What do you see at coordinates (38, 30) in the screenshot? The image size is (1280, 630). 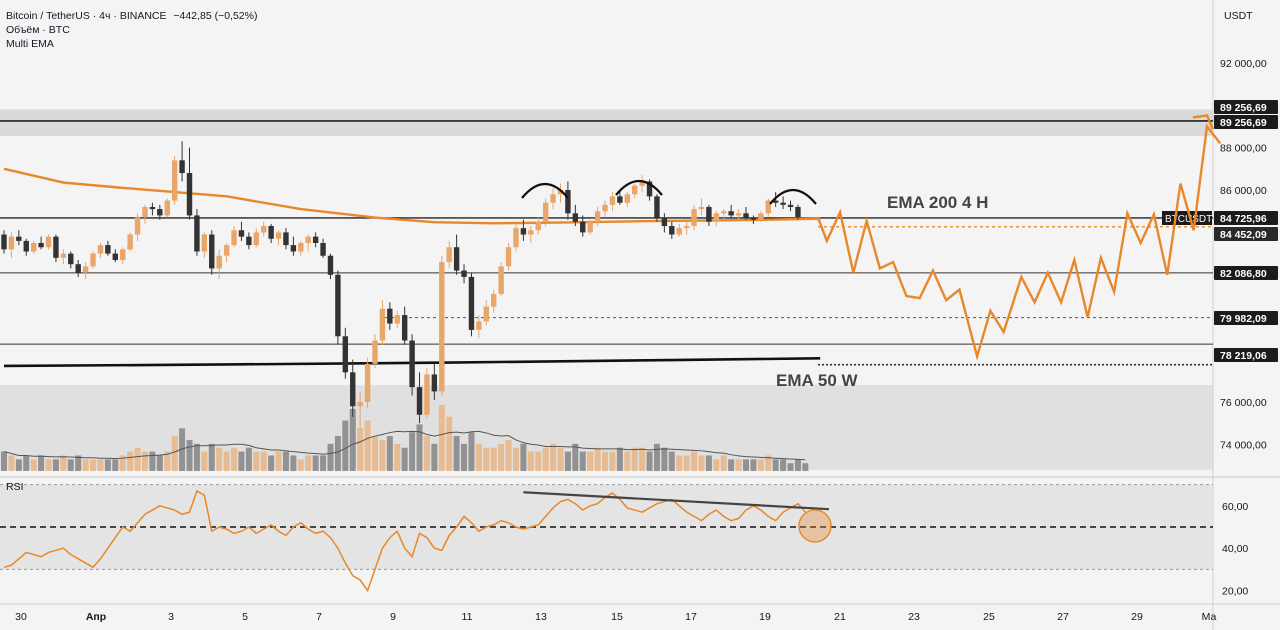 I see `volume-legend: Объём · BTC` at bounding box center [38, 30].